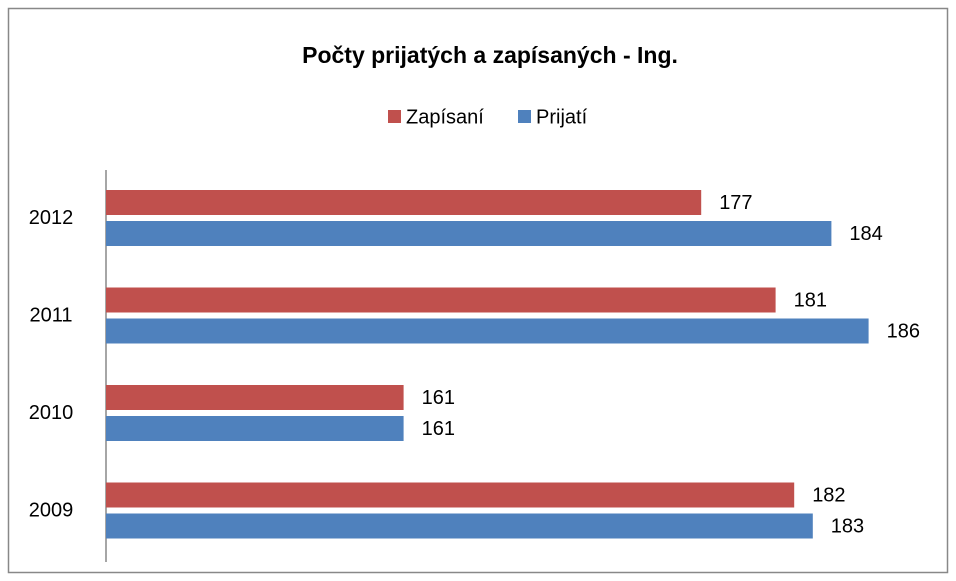 Image resolution: width=956 pixels, height=581 pixels. Describe the element at coordinates (51, 218) in the screenshot. I see `y-tick-label: 2012` at that location.